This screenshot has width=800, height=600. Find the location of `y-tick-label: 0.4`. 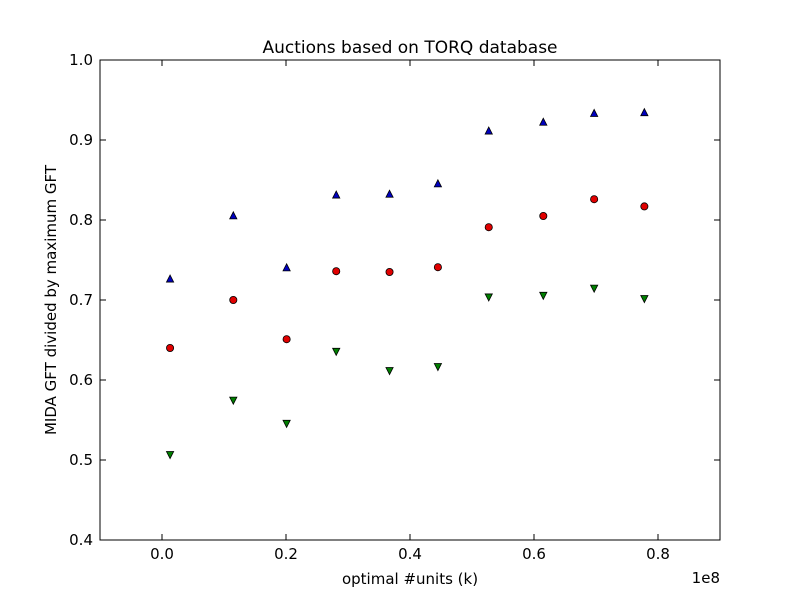

y-tick-label: 0.4 is located at coordinates (81, 540).